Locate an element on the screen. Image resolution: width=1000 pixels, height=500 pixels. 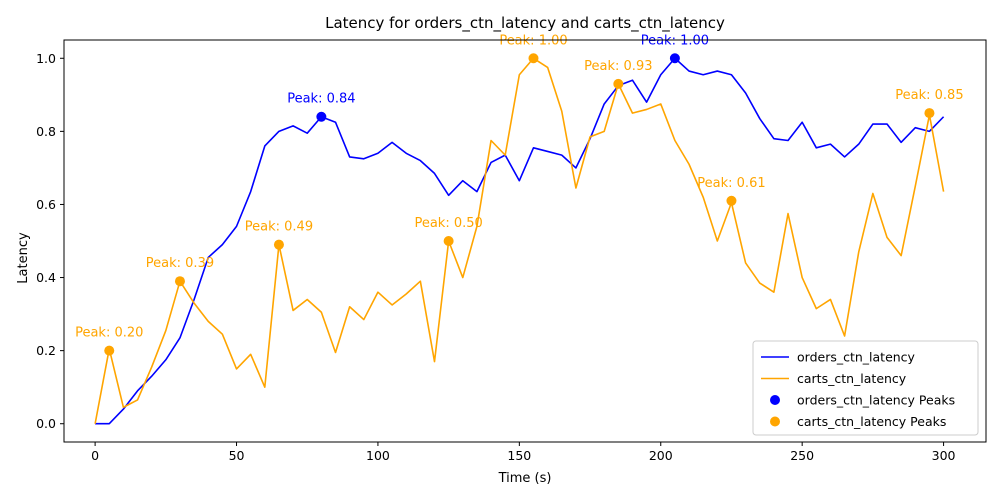
y-tick-label: 0.6 is located at coordinates (46, 204).